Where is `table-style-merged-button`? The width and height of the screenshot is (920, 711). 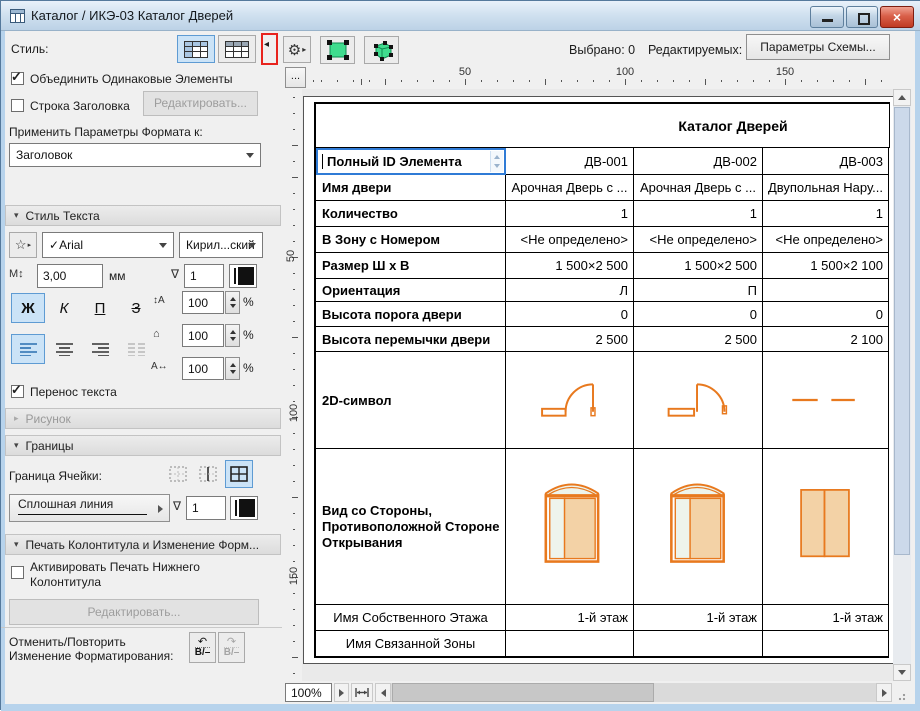 table-style-merged-button is located at coordinates (196, 49).